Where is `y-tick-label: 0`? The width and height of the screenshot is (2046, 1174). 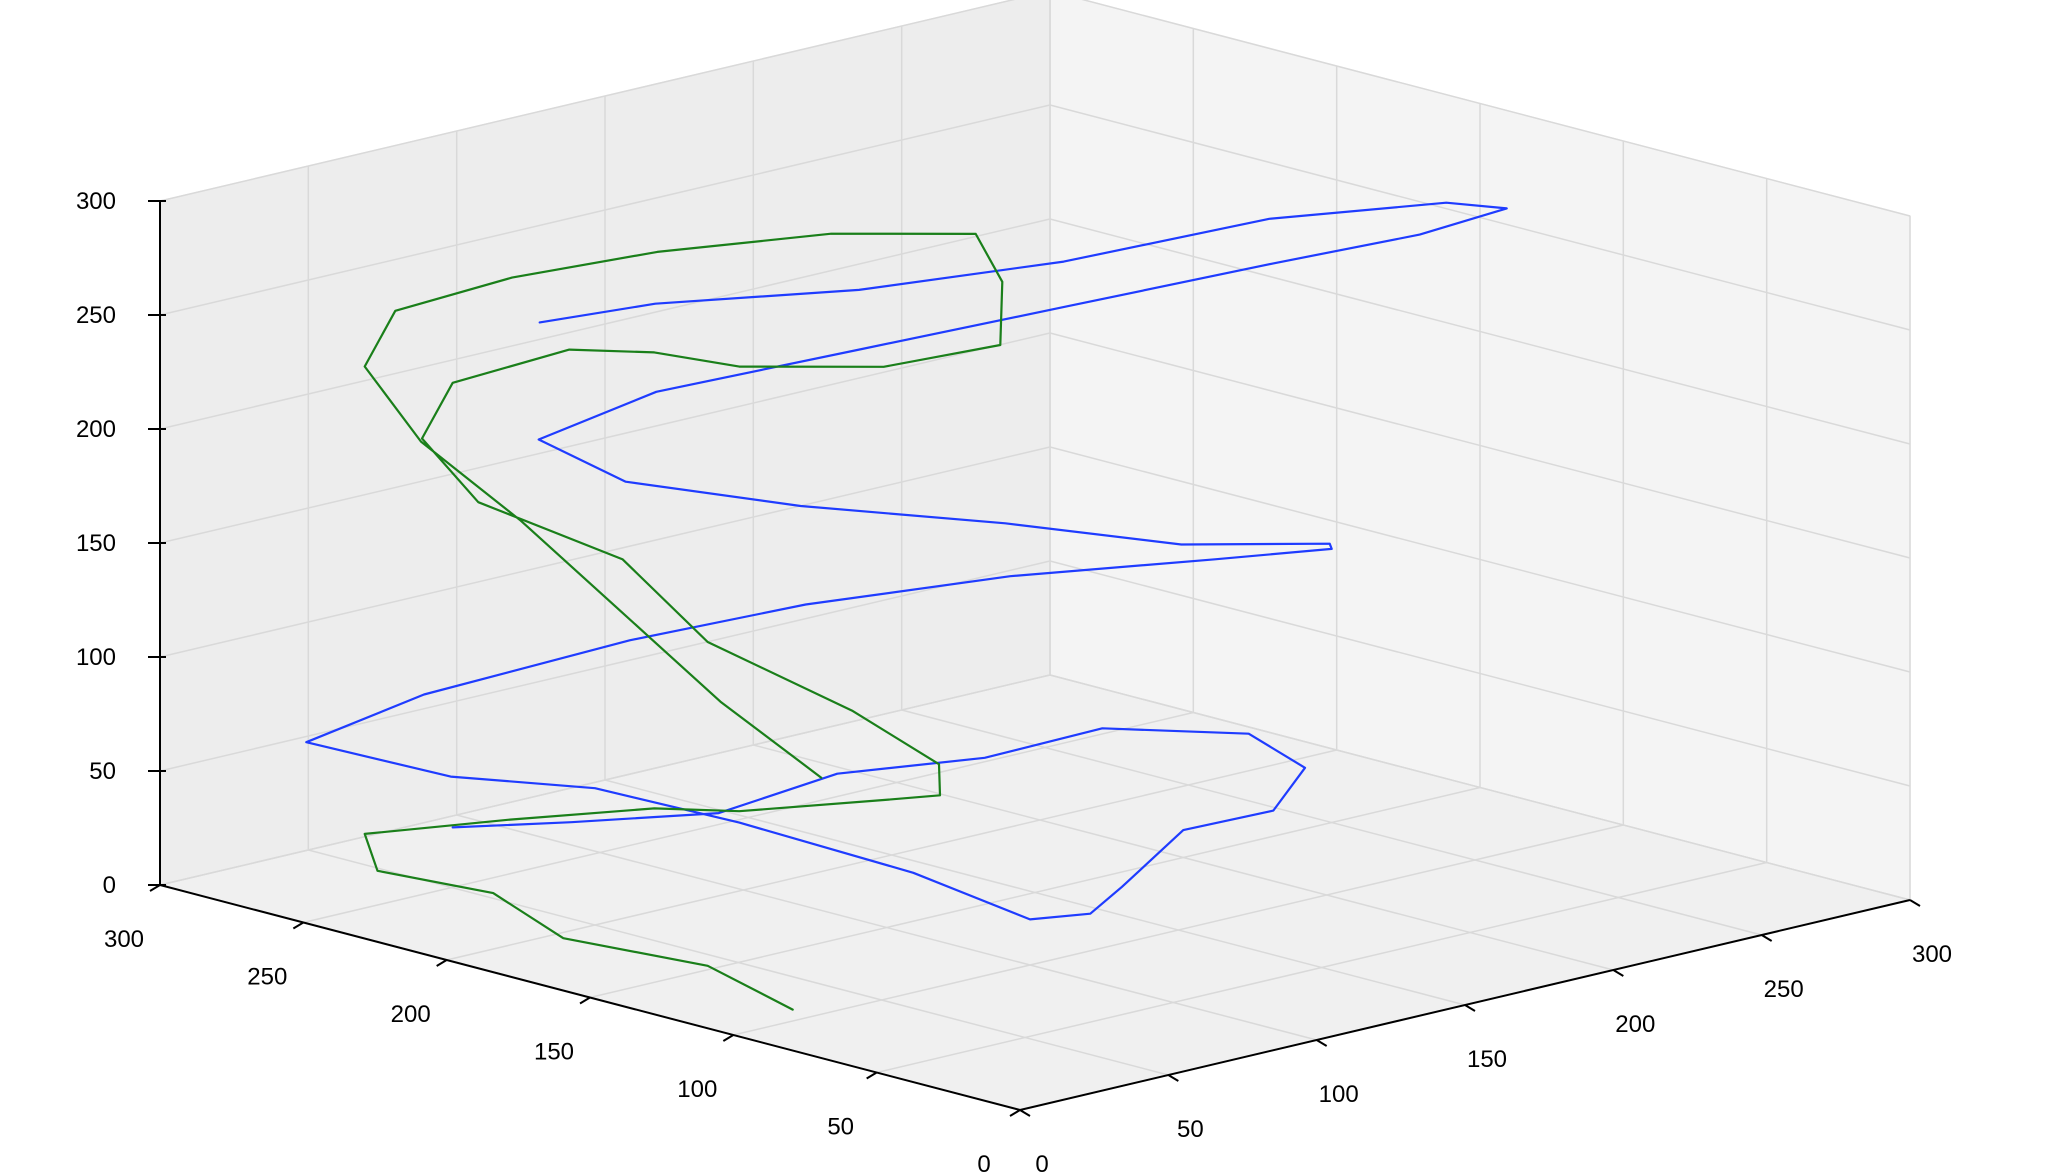 y-tick-label: 0 is located at coordinates (983, 1162).